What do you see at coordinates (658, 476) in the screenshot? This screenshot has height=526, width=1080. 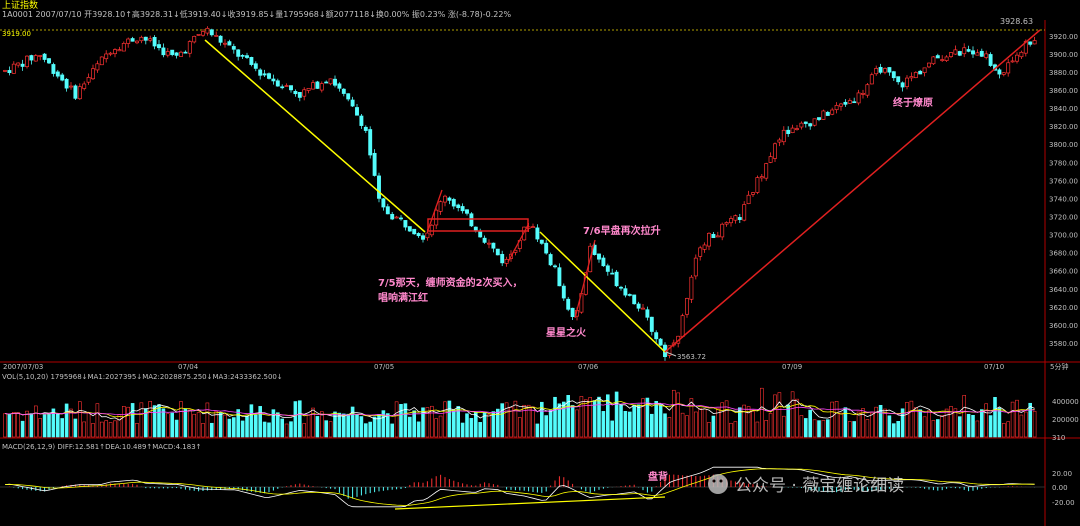 I see `annotation-text-5: 盘背` at bounding box center [658, 476].